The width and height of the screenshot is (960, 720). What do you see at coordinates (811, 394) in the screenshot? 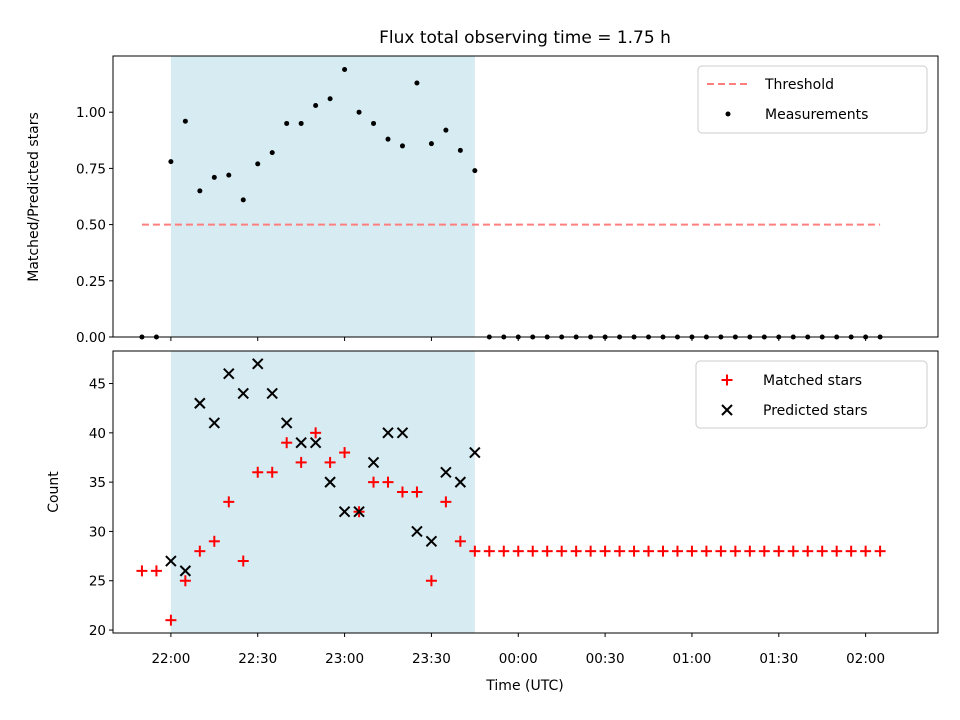
I see `legend-star-counts: Matched stars Predicted stars` at bounding box center [811, 394].